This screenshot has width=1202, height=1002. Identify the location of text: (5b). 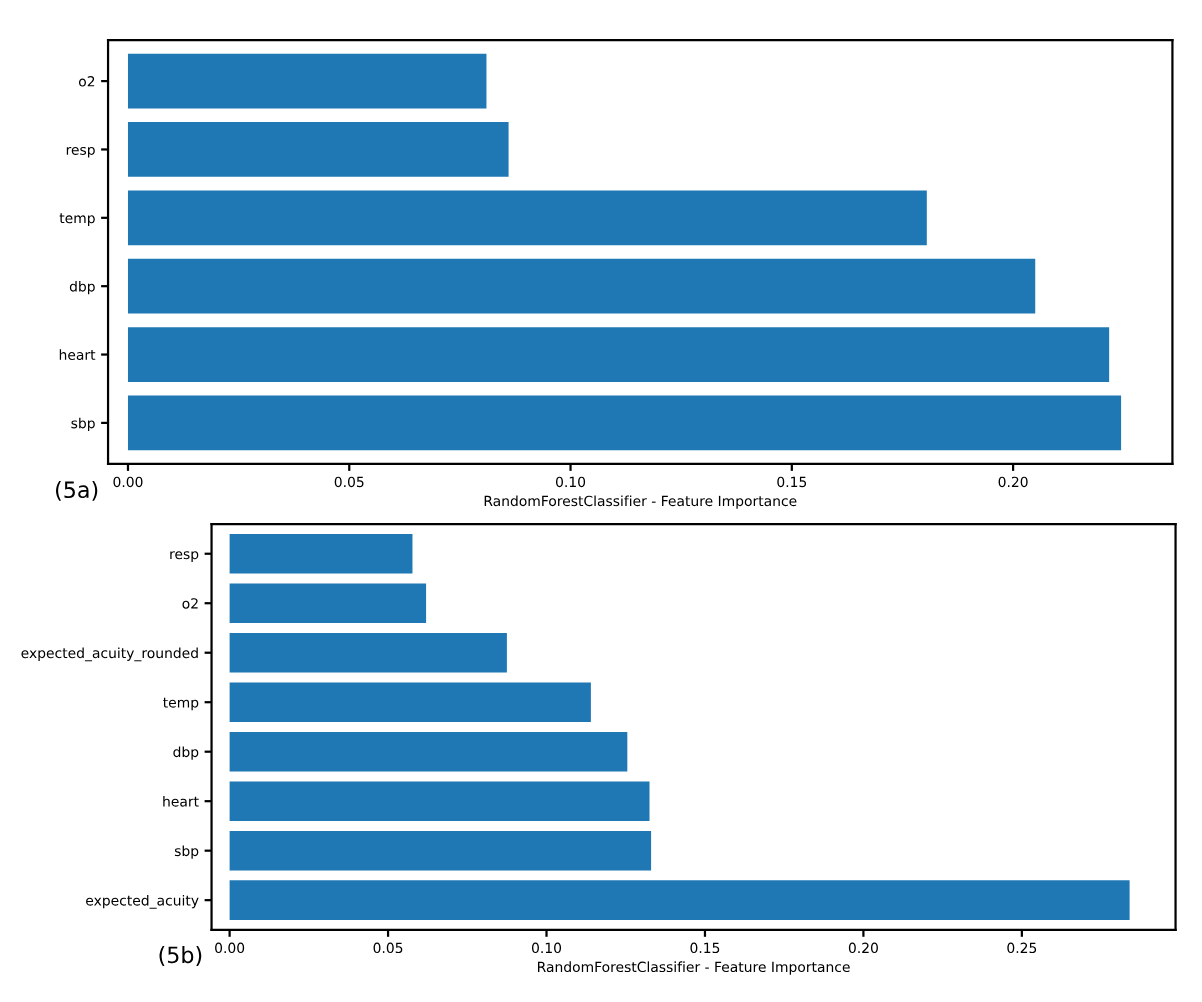
(180, 956).